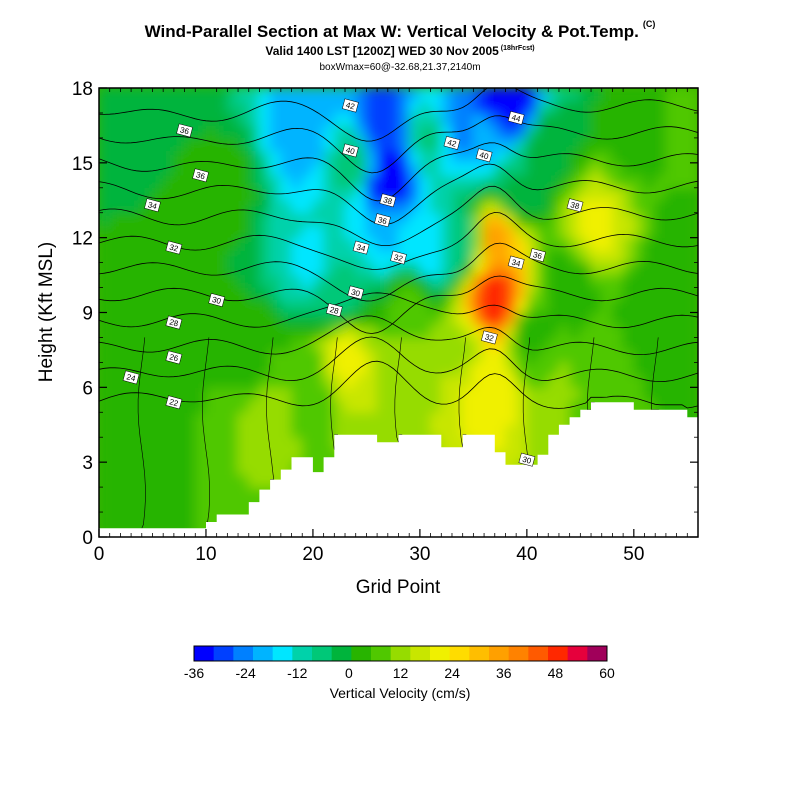  I want to click on theta-label: 30, so click(356, 292).